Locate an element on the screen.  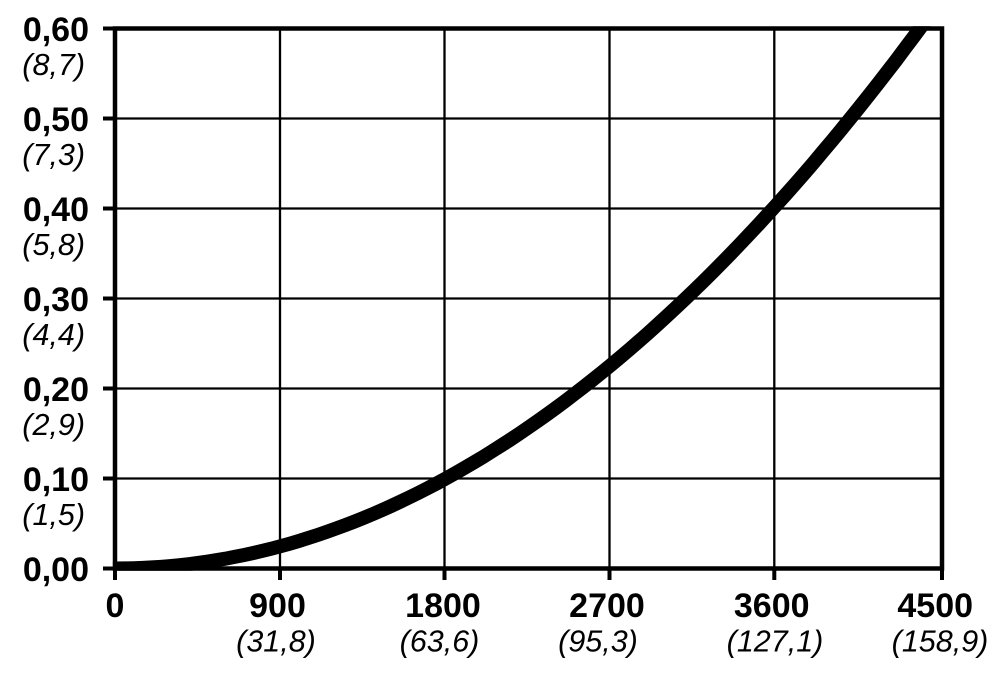
svg-text: 0,50 is located at coordinates (56, 120).